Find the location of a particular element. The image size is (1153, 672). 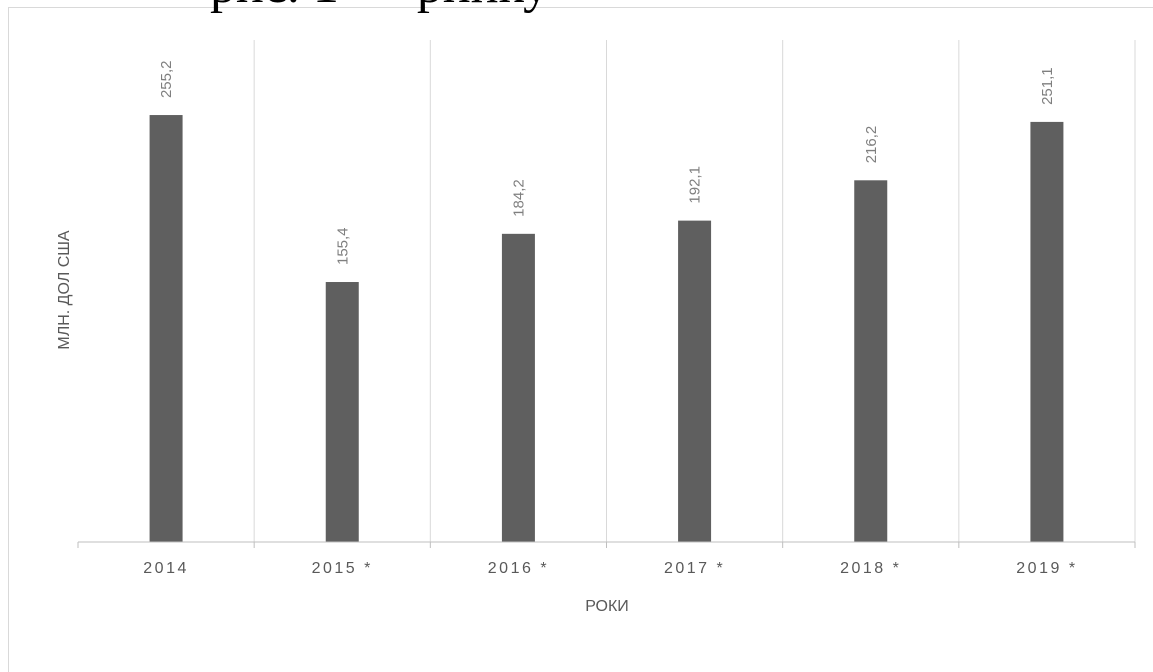

data-label: 216,2 is located at coordinates (871, 145).